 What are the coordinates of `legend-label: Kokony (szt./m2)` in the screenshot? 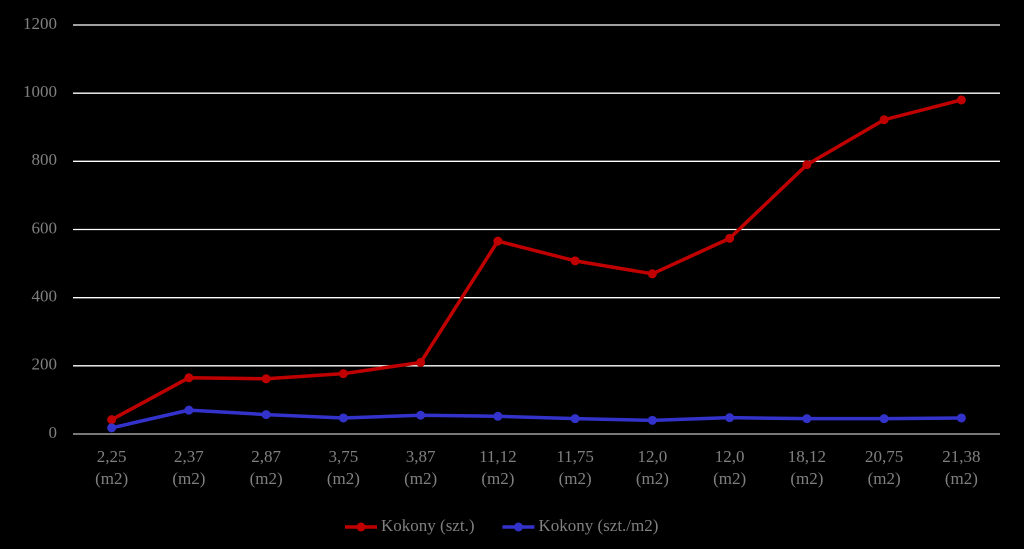 It's located at (598, 525).